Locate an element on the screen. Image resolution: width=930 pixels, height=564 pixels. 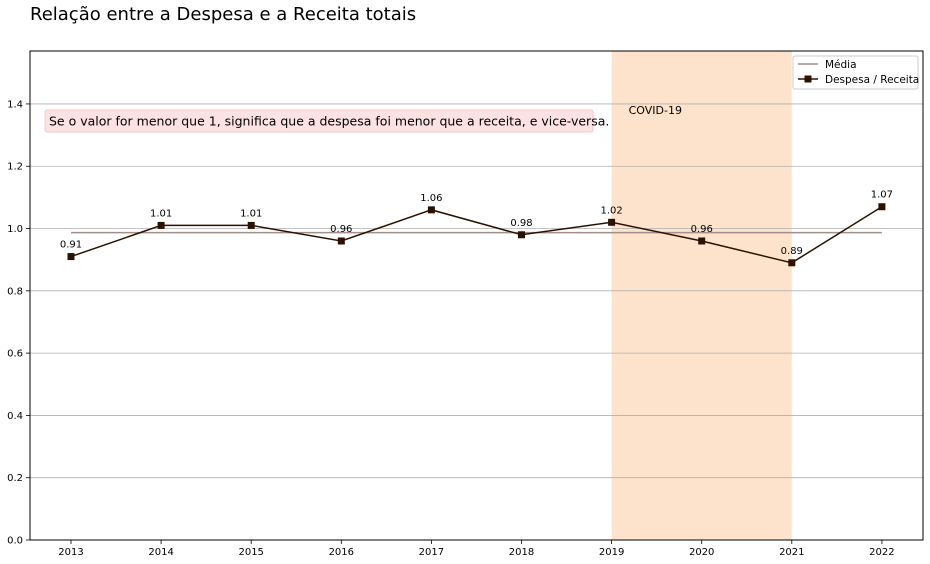
legend-box is located at coordinates (855, 72).